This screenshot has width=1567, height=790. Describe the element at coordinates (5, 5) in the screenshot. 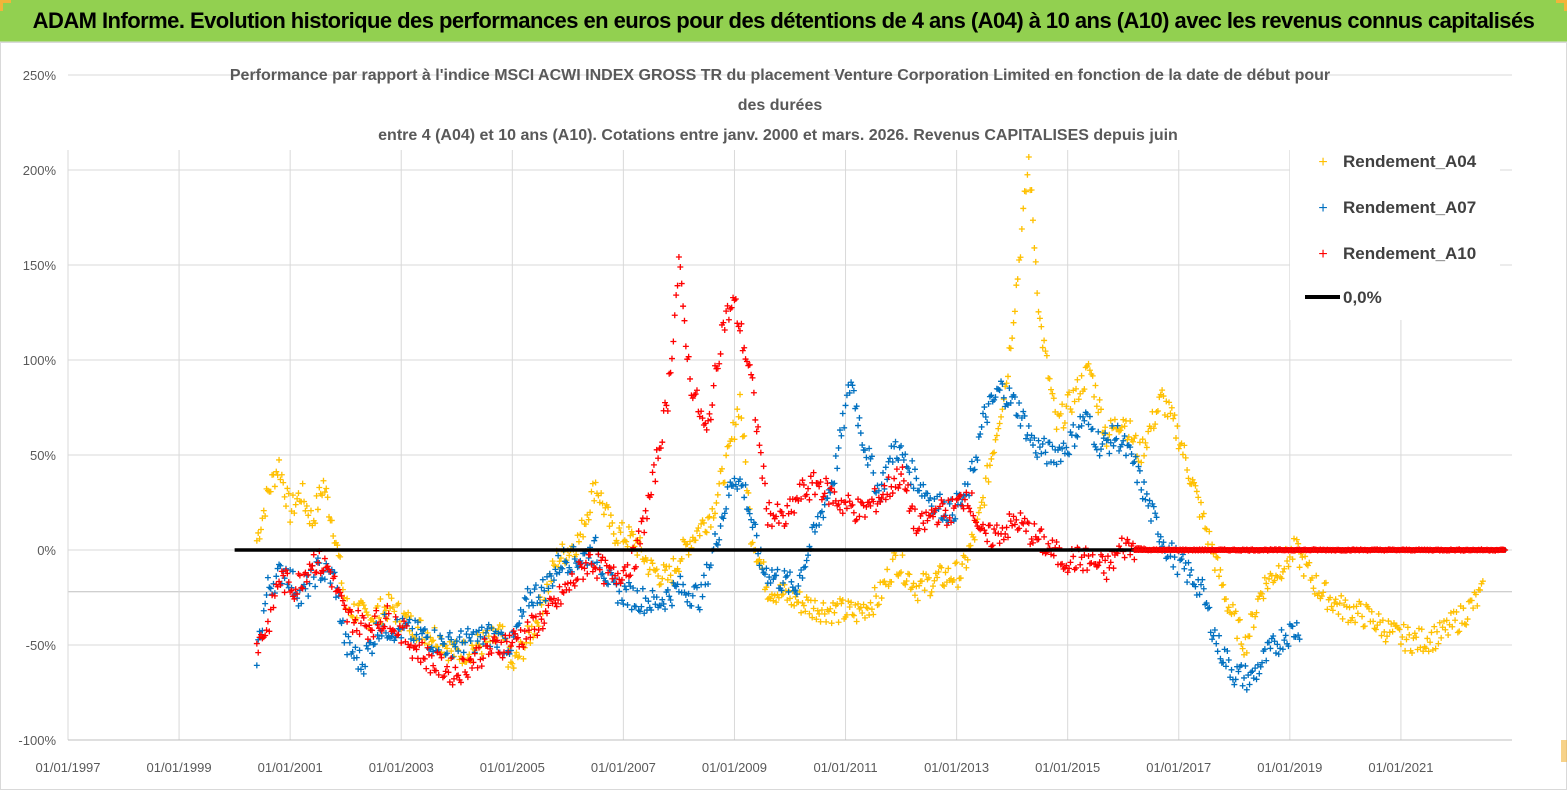

I see `selection-corner-top-left` at that location.